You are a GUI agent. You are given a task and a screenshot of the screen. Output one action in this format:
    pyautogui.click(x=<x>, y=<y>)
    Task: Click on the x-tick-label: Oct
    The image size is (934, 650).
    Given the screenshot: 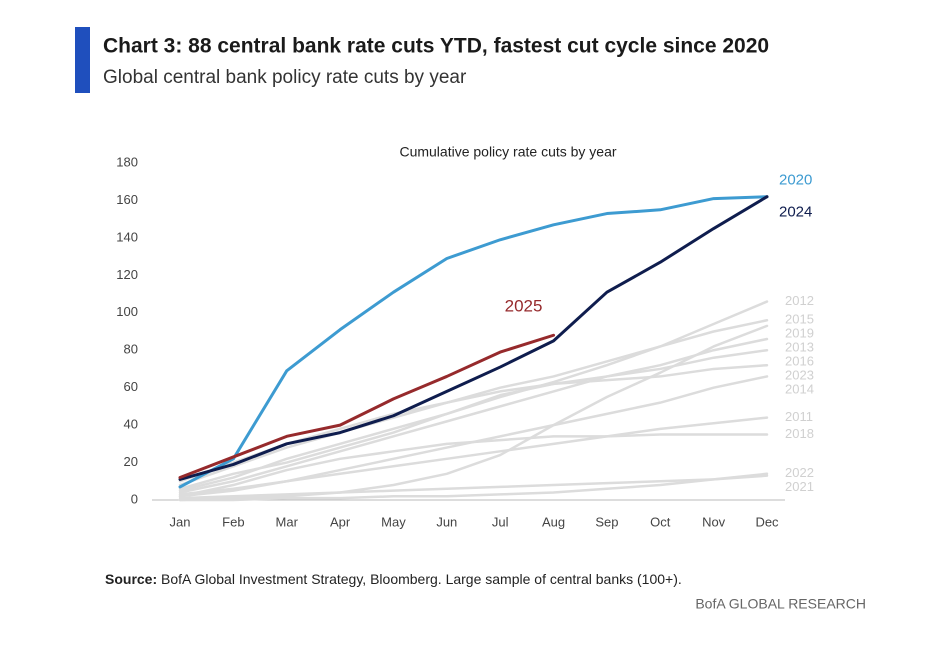 What is the action you would take?
    pyautogui.click(x=660, y=521)
    